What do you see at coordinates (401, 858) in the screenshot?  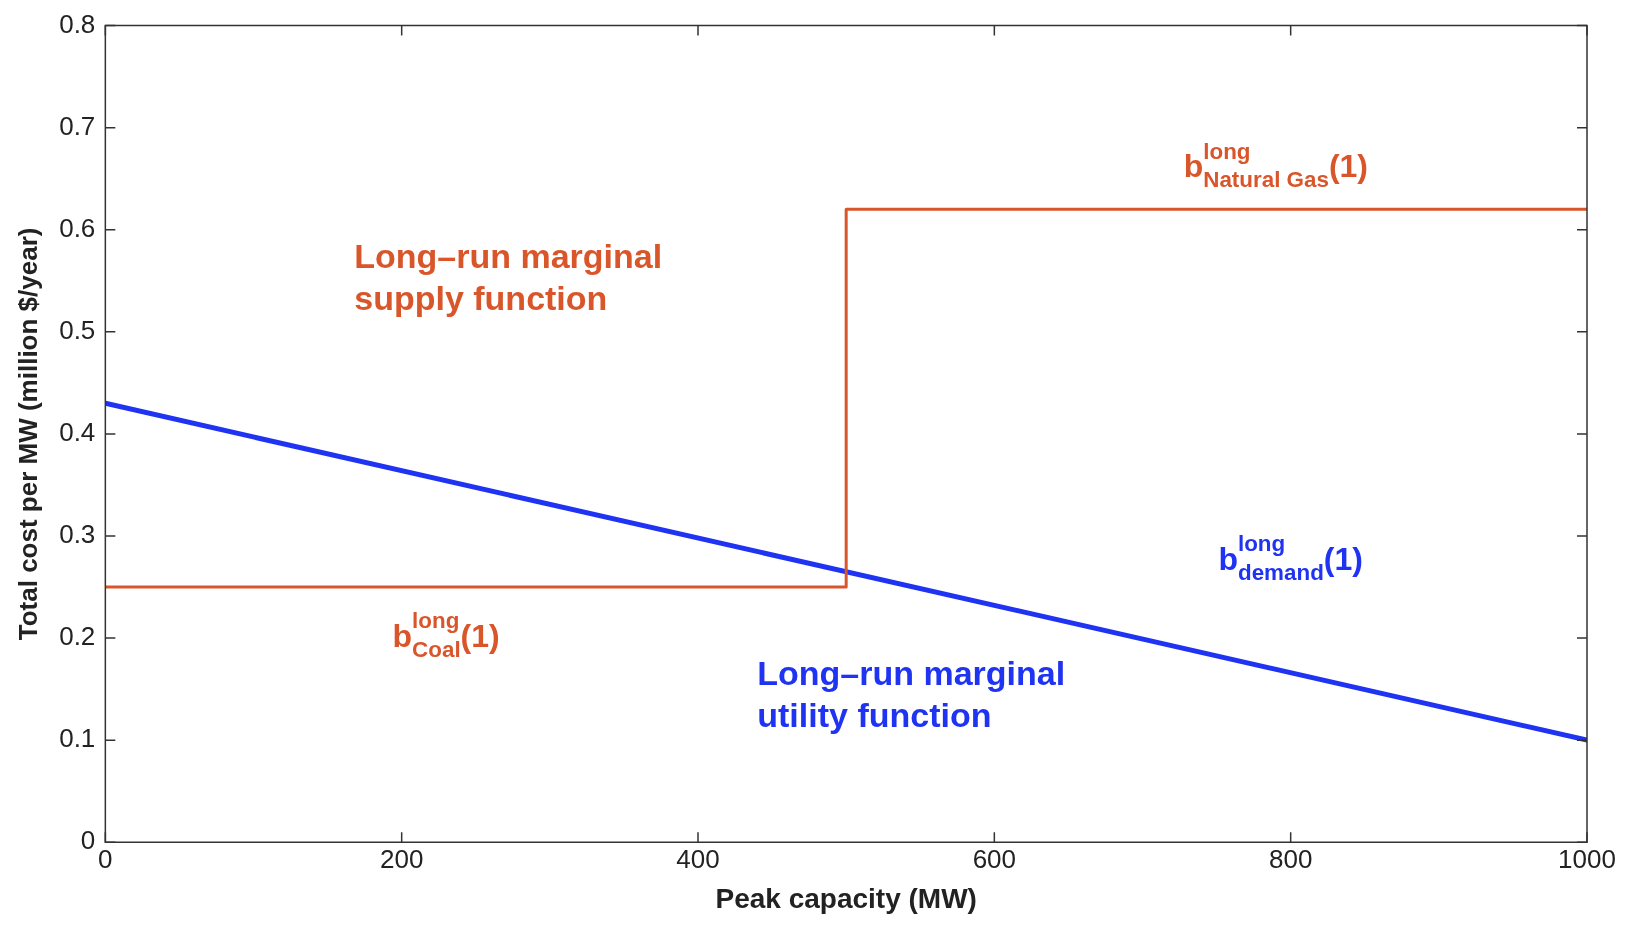 I see `x-tick-label: 200` at bounding box center [401, 858].